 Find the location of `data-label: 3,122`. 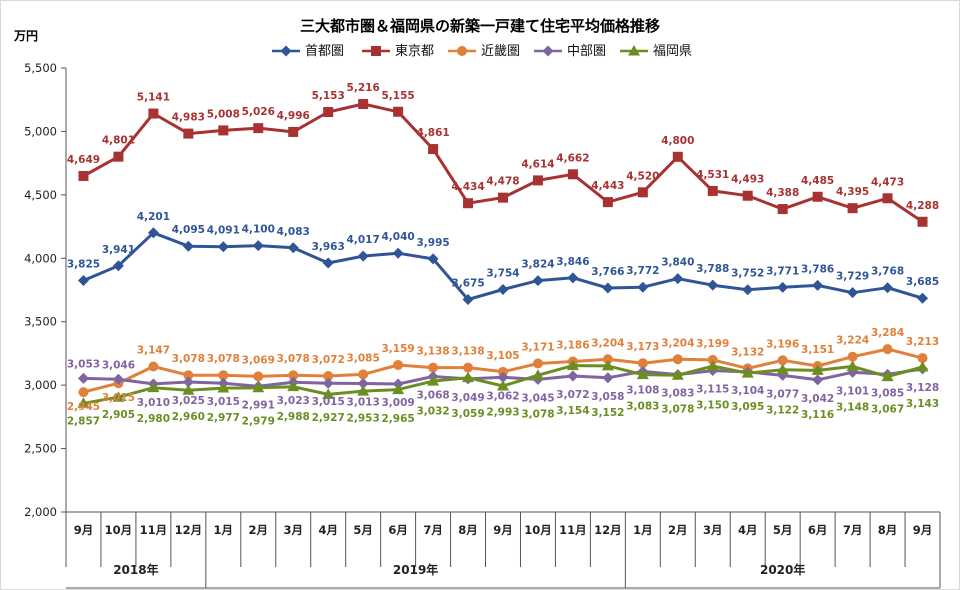

data-label: 3,122 is located at coordinates (782, 410).